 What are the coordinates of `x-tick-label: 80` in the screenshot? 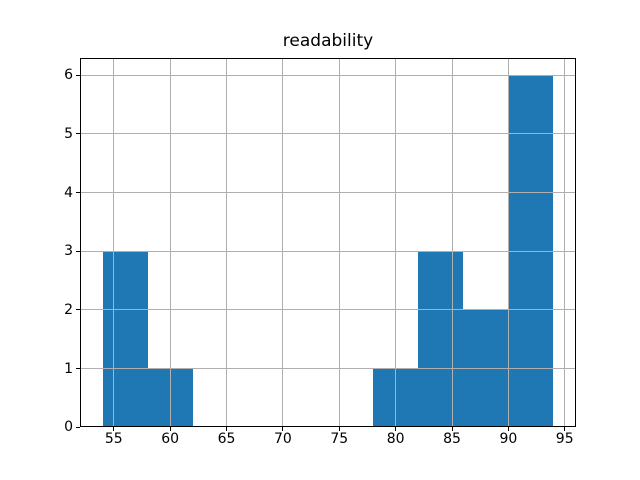 It's located at (395, 439).